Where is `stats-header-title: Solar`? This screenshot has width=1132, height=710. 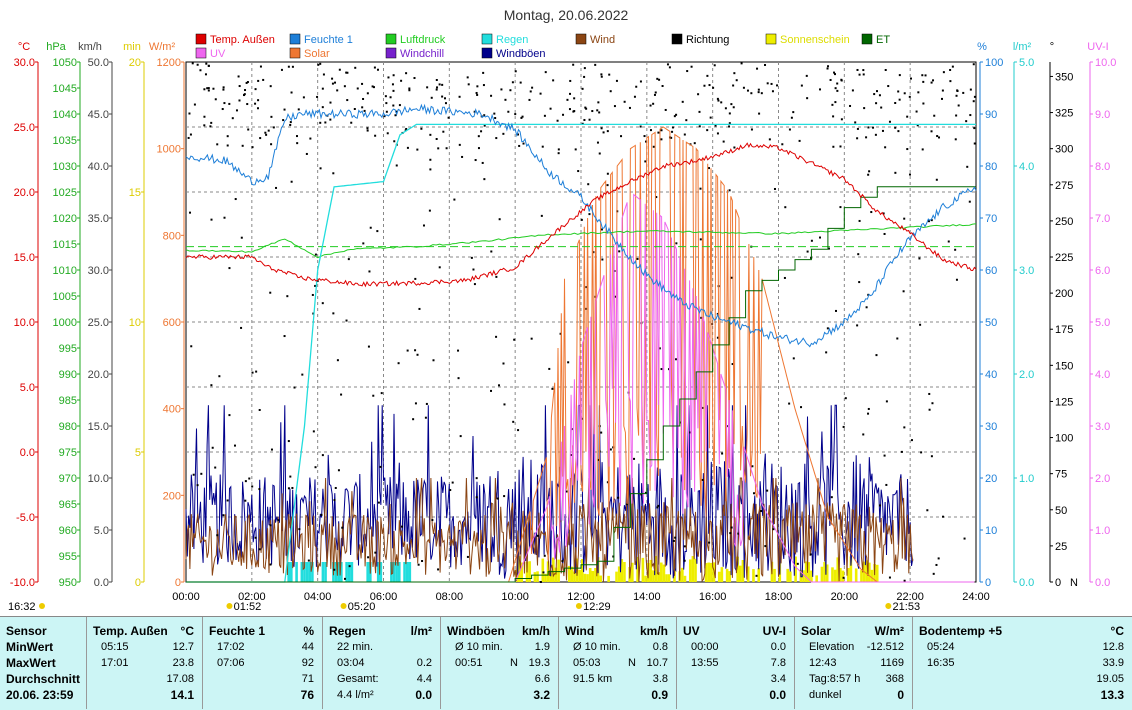
stats-header-title: Solar is located at coordinates (816, 631).